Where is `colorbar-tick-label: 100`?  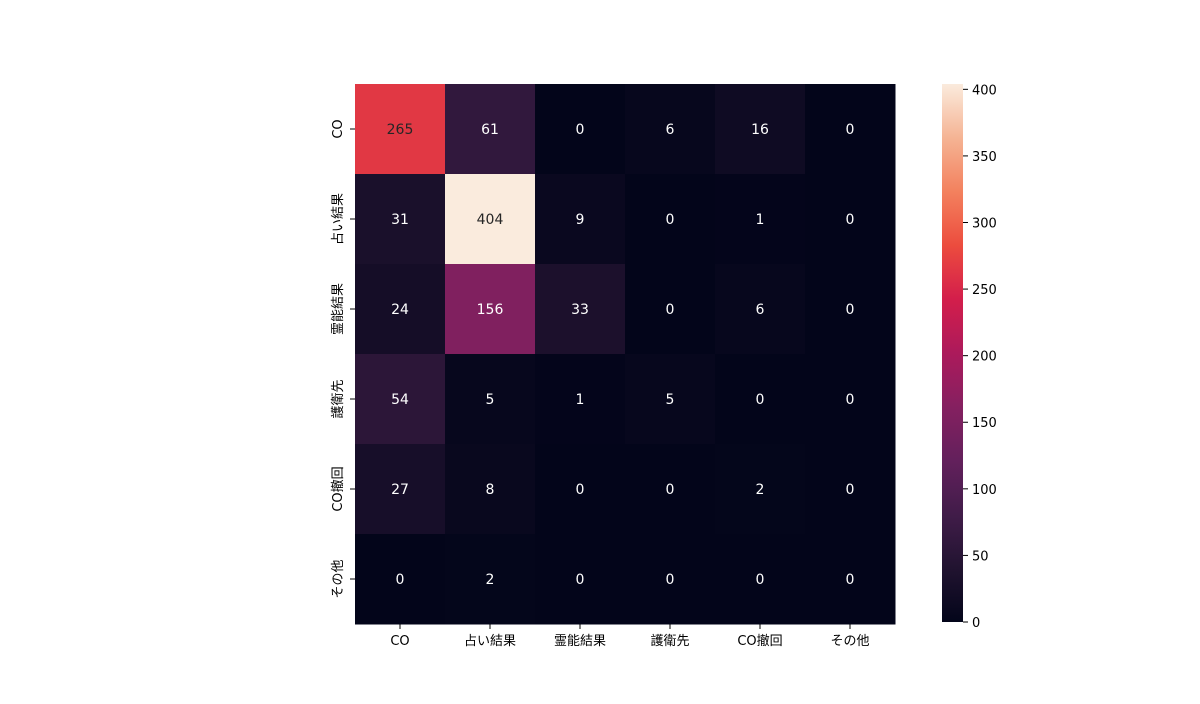 colorbar-tick-label: 100 is located at coordinates (984, 490).